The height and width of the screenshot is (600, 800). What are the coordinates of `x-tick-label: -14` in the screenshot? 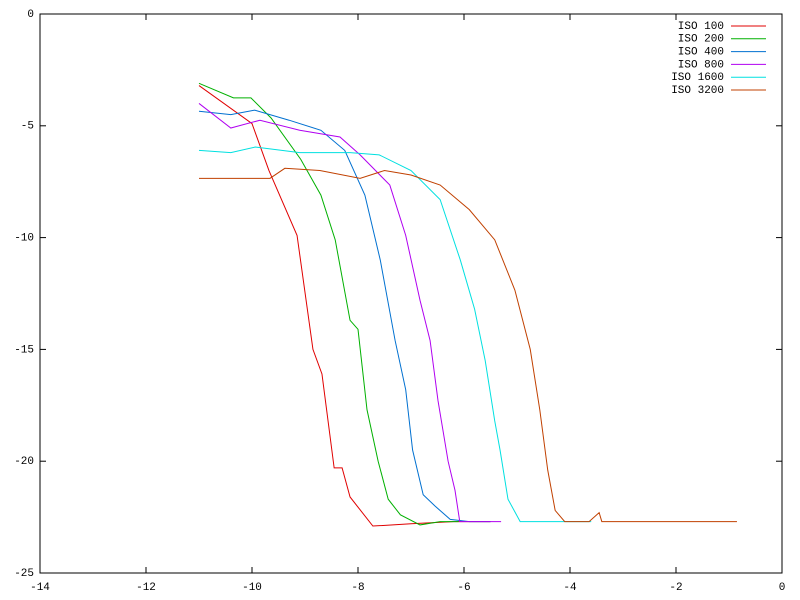 It's located at (40, 588).